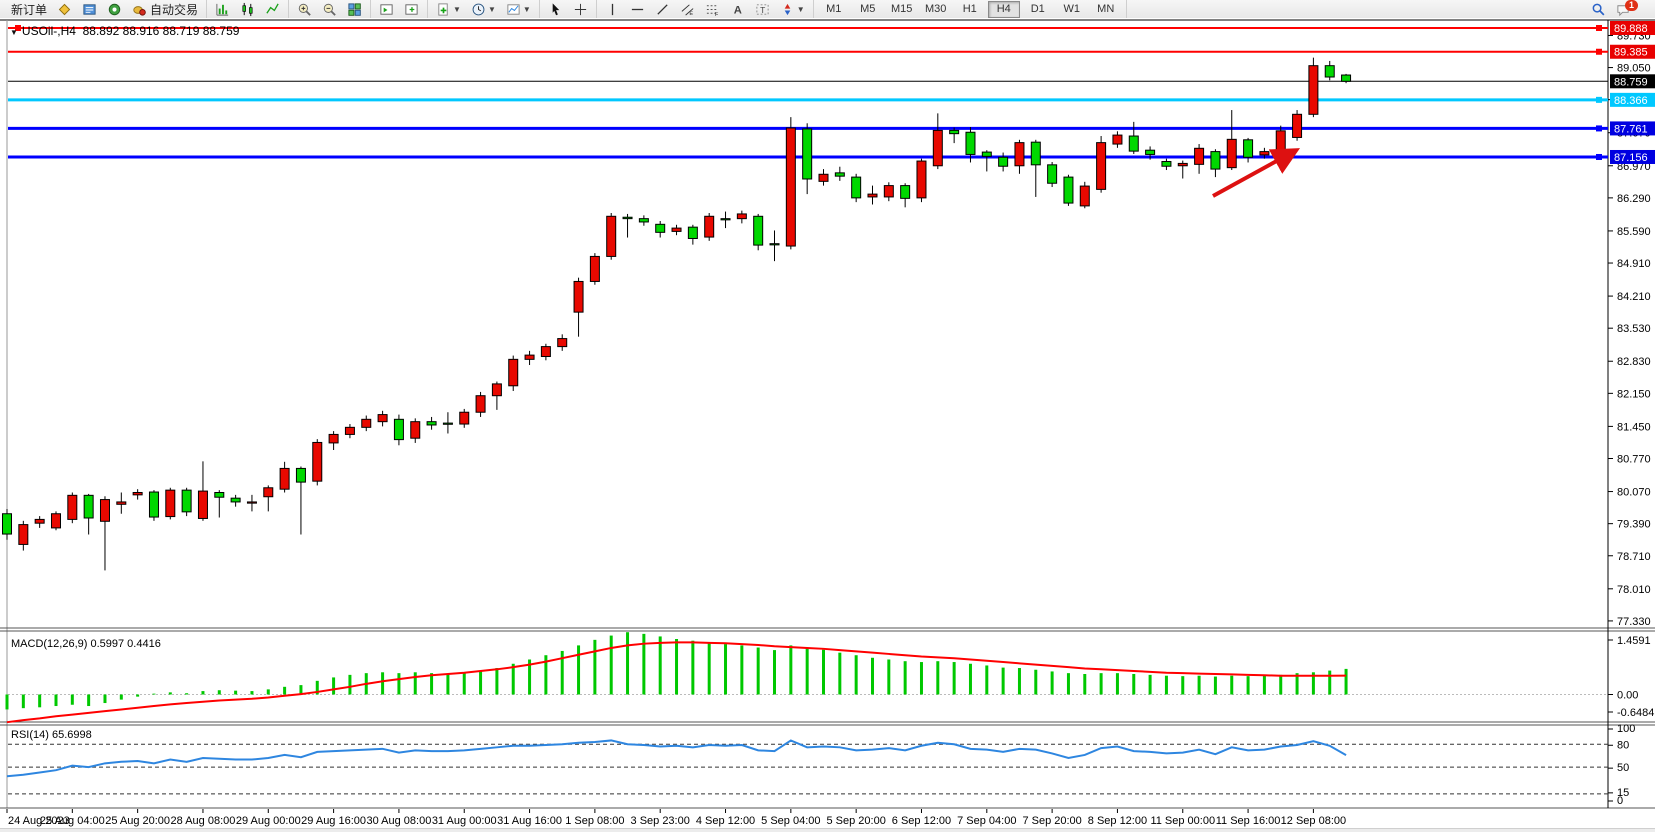  I want to click on bar-chart-button, so click(222, 9).